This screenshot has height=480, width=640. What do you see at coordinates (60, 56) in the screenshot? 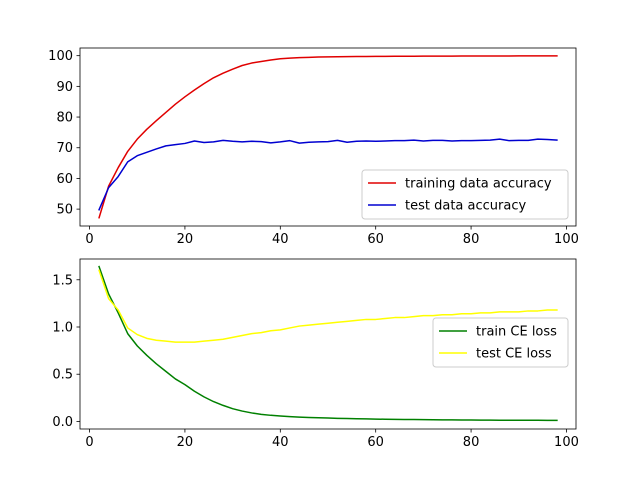
I see `y-tick-label: 100` at bounding box center [60, 56].